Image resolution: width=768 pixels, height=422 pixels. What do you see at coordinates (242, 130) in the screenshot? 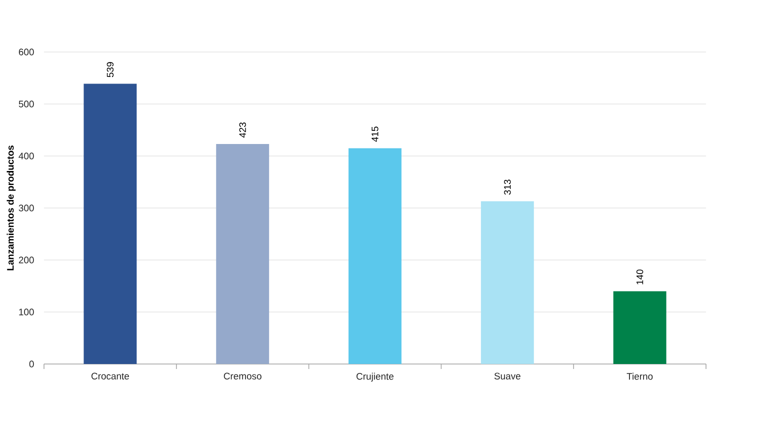
I see `data-label: 423` at bounding box center [242, 130].